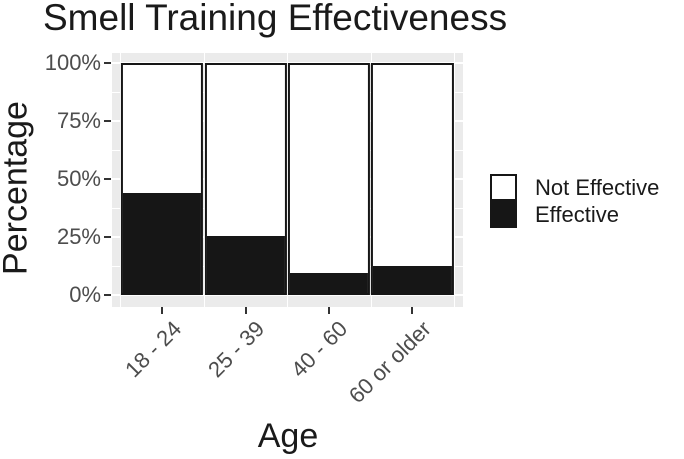 This screenshot has width=684, height=459. I want to click on x-tick-label: 60 or older, so click(390, 362).